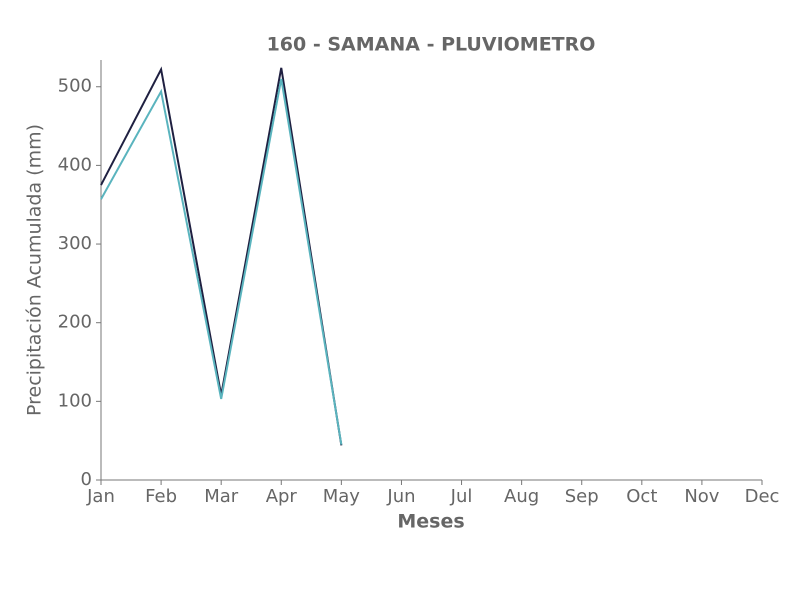 The image size is (806, 600). Describe the element at coordinates (75, 164) in the screenshot. I see `y-tick-label: 400` at that location.